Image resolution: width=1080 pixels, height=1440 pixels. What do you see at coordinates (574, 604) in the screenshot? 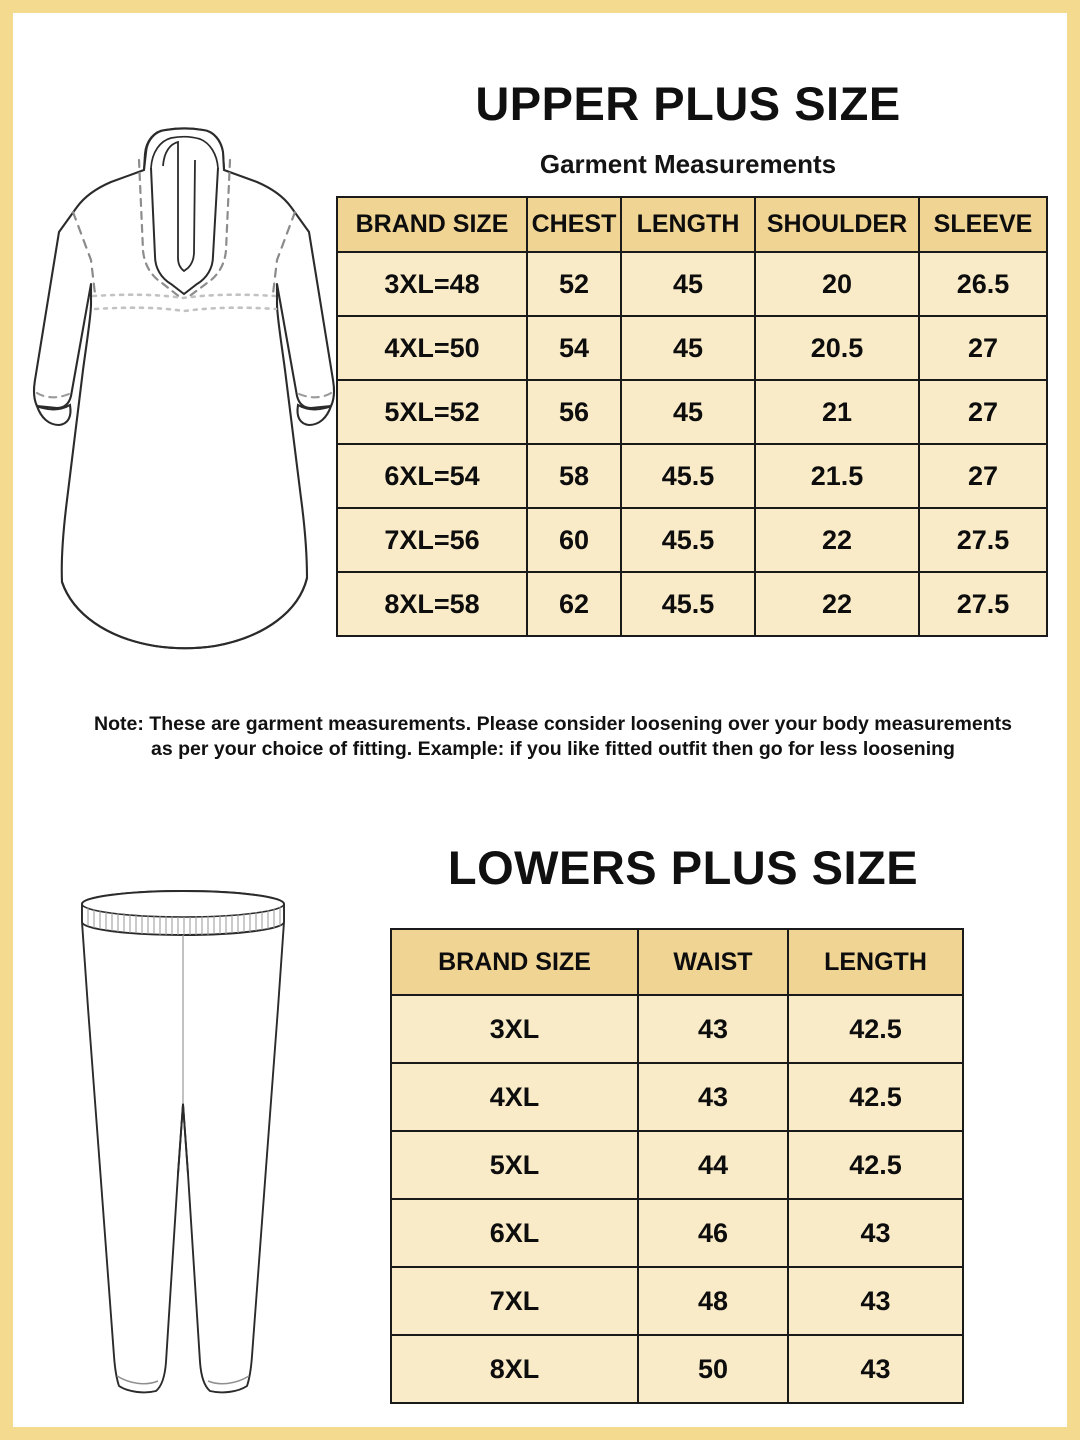
I see `cell-chest: 62` at bounding box center [574, 604].